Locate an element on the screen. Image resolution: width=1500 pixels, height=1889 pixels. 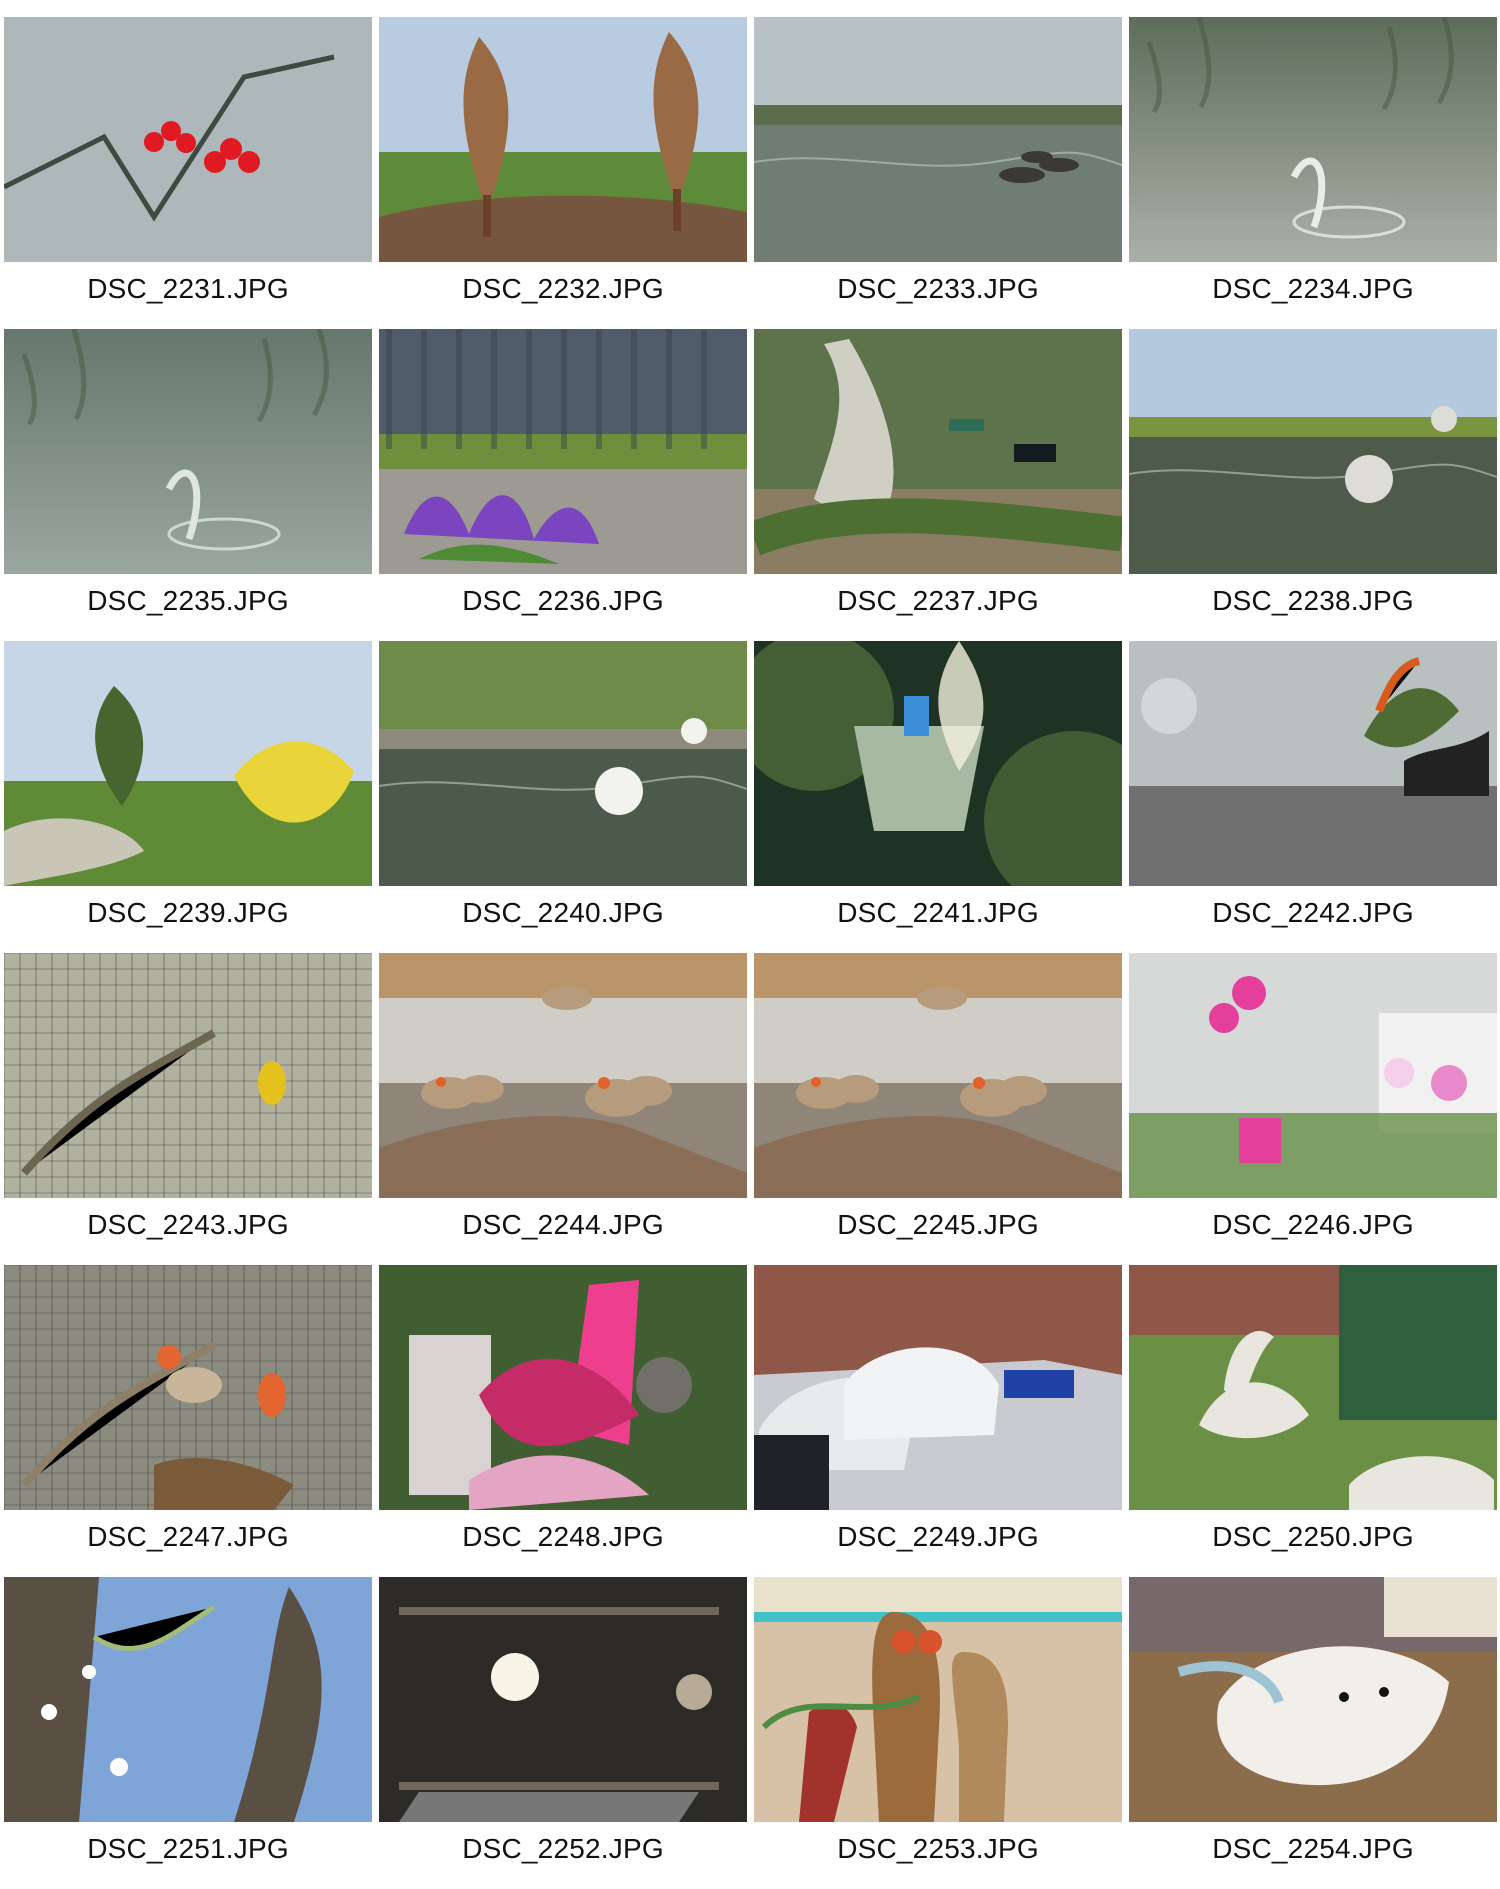
photo-finch-cage is located at coordinates (188, 1387).